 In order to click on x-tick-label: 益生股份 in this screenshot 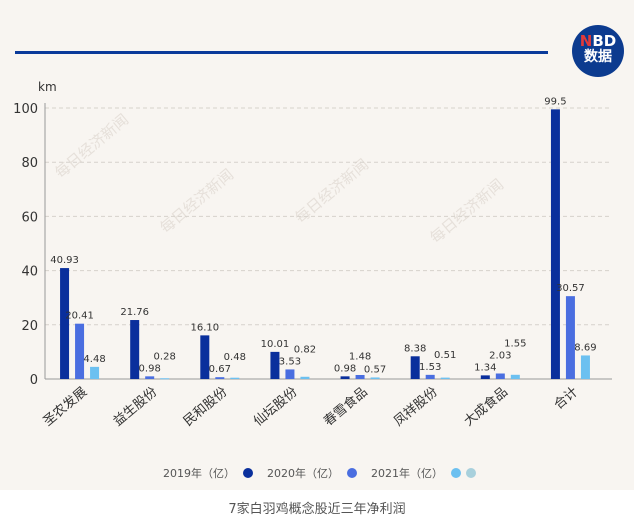, I will do `click(135, 407)`.